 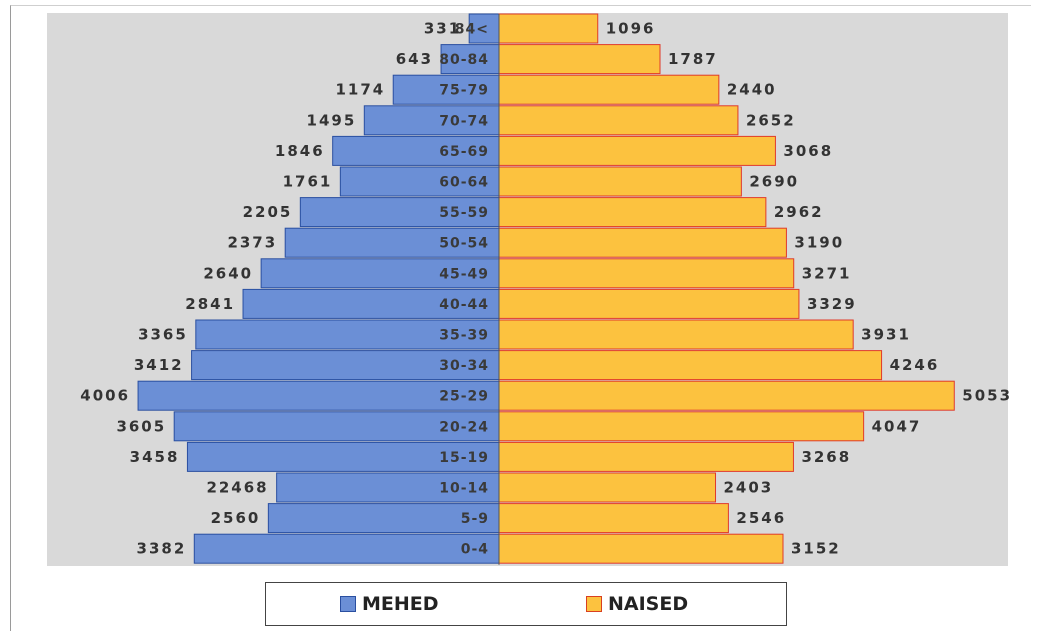 What do you see at coordinates (799, 212) in the screenshot?
I see `value-label-naised: 2962` at bounding box center [799, 212].